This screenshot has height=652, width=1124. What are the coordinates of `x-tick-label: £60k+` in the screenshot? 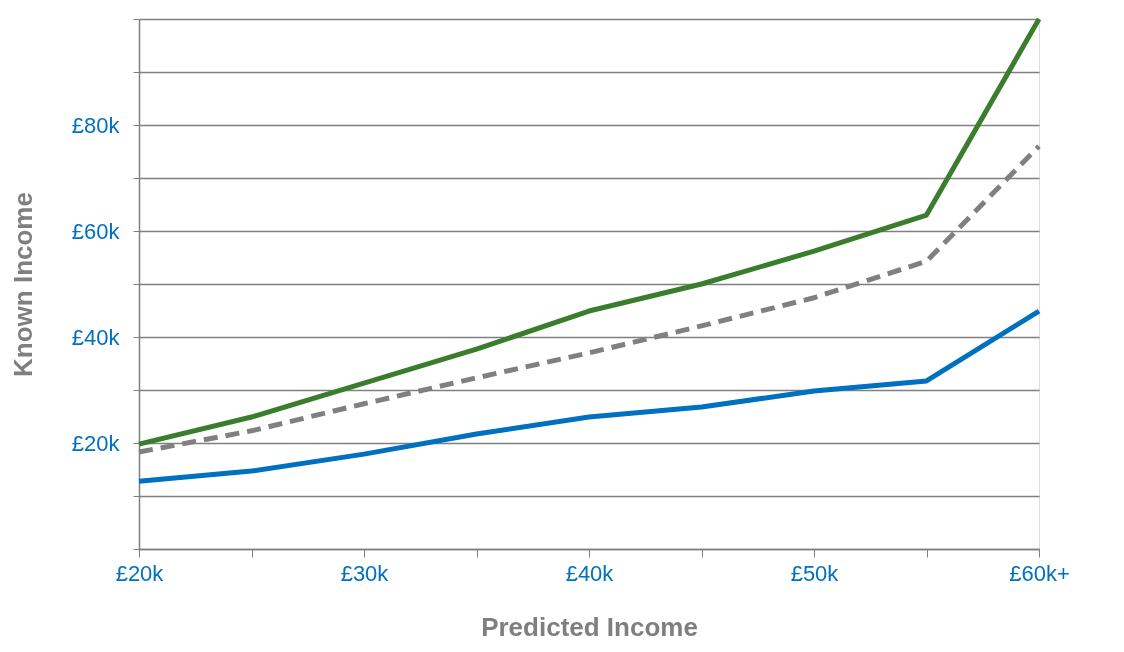 It's located at (1039, 573).